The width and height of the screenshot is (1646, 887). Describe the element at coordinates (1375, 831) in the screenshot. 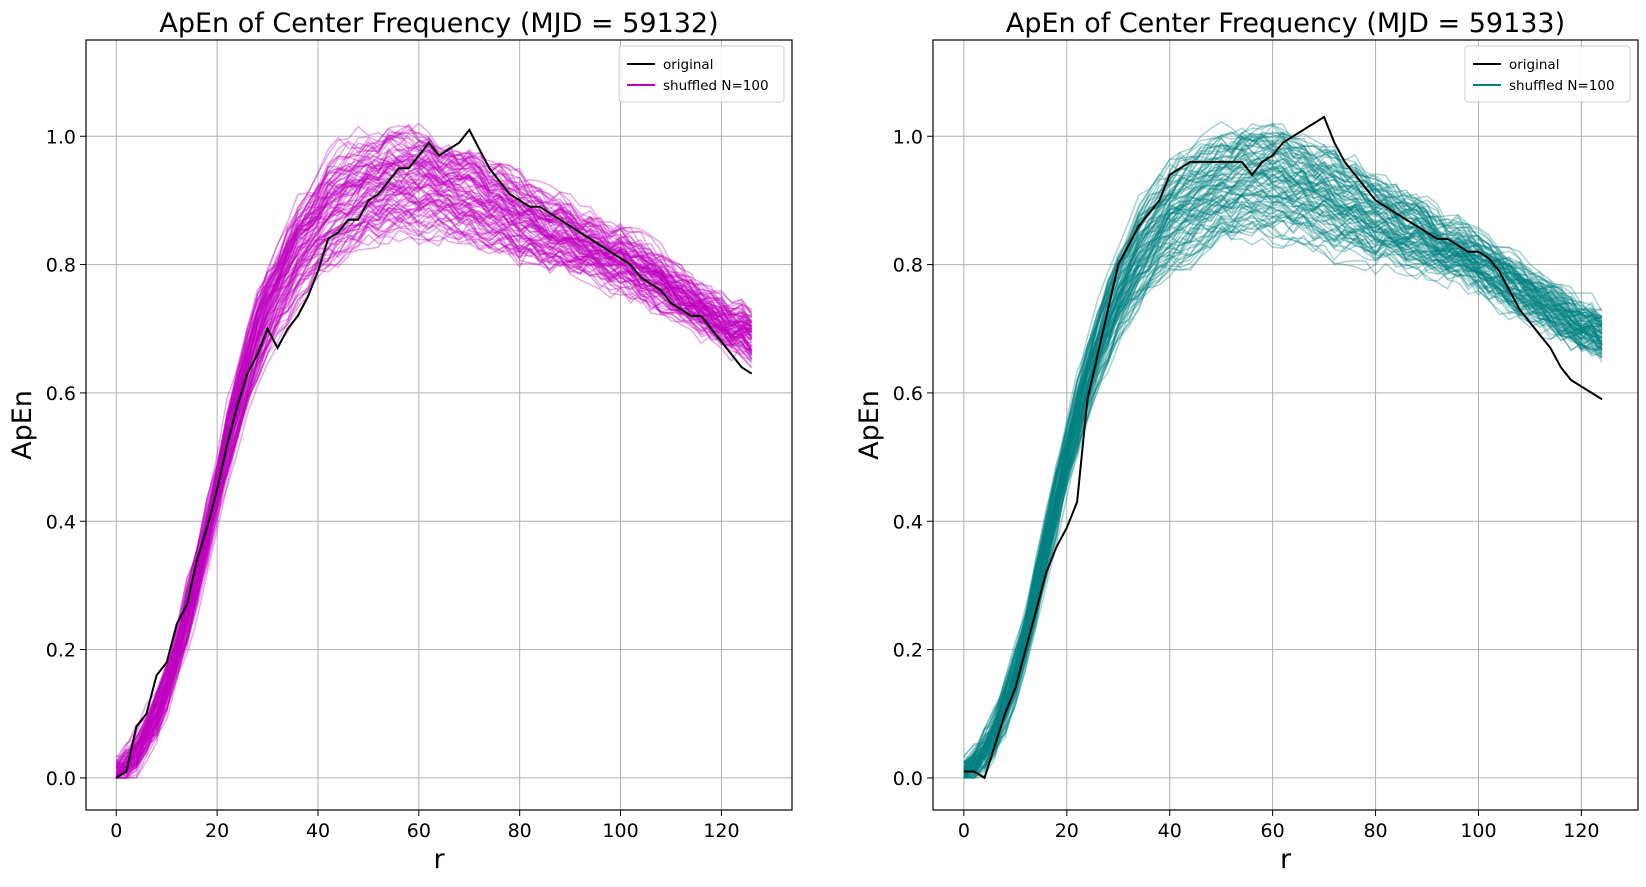

I see `x-tick-label: 80` at that location.